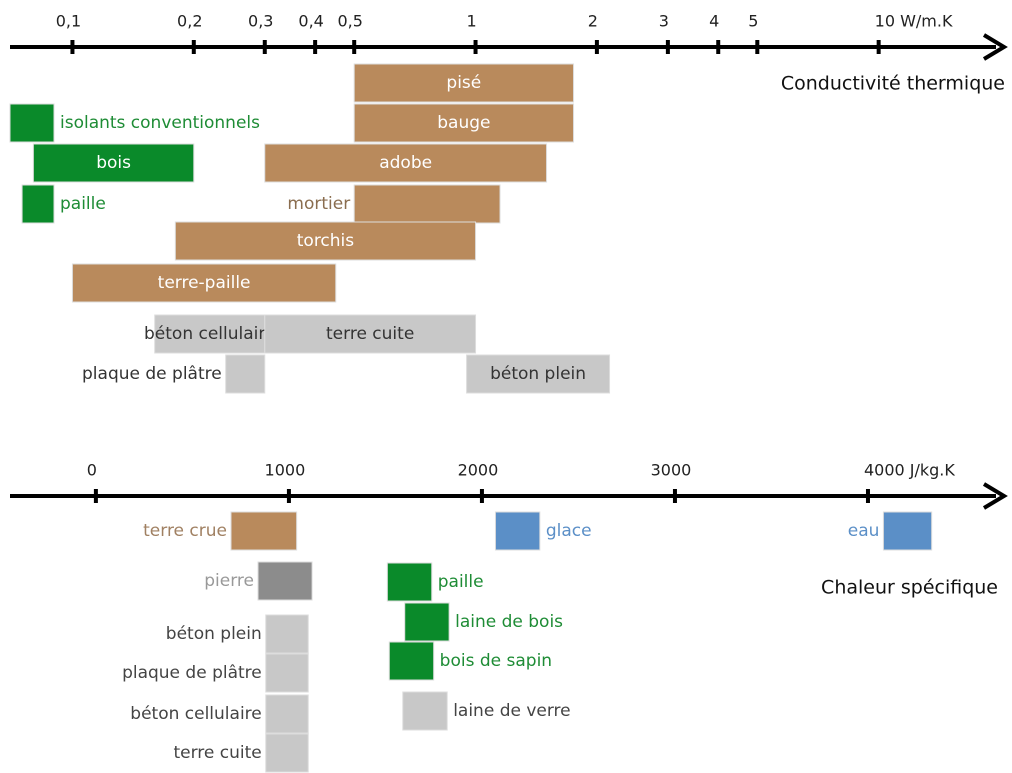  I want to click on x-tick-label: 4, so click(714, 21).